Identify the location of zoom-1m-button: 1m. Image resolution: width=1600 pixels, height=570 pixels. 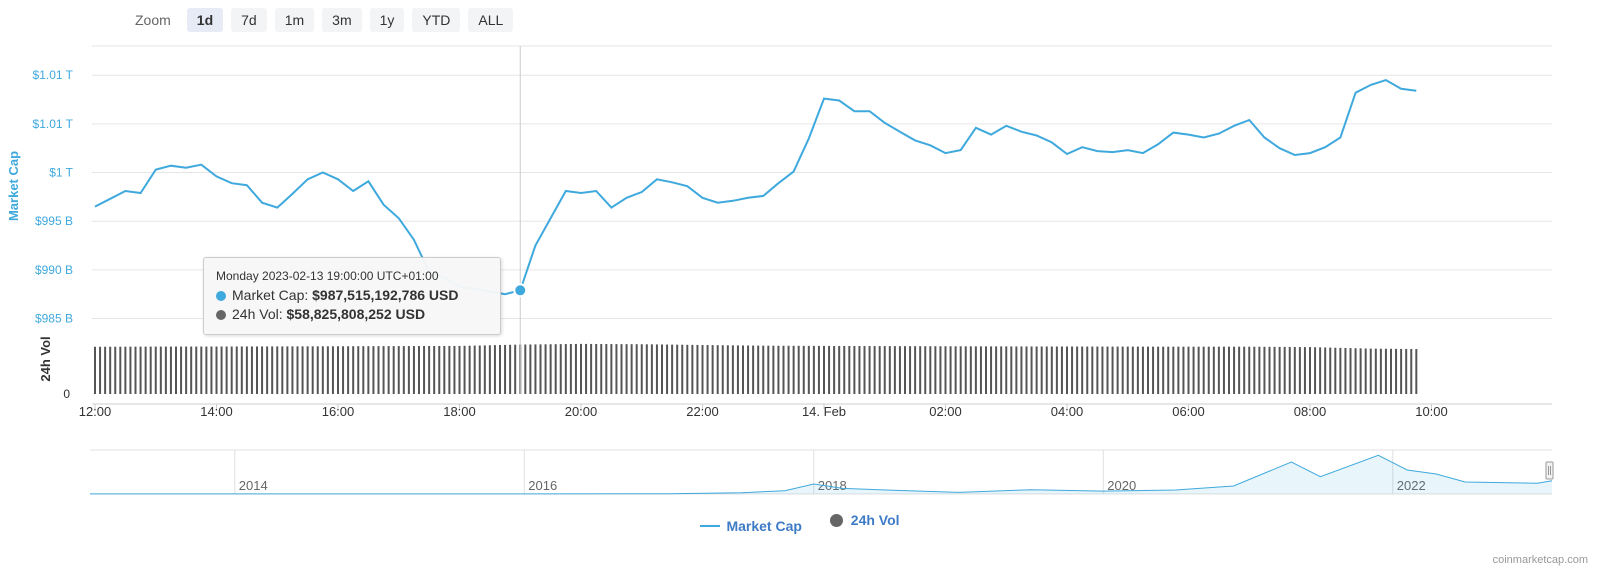
(294, 20).